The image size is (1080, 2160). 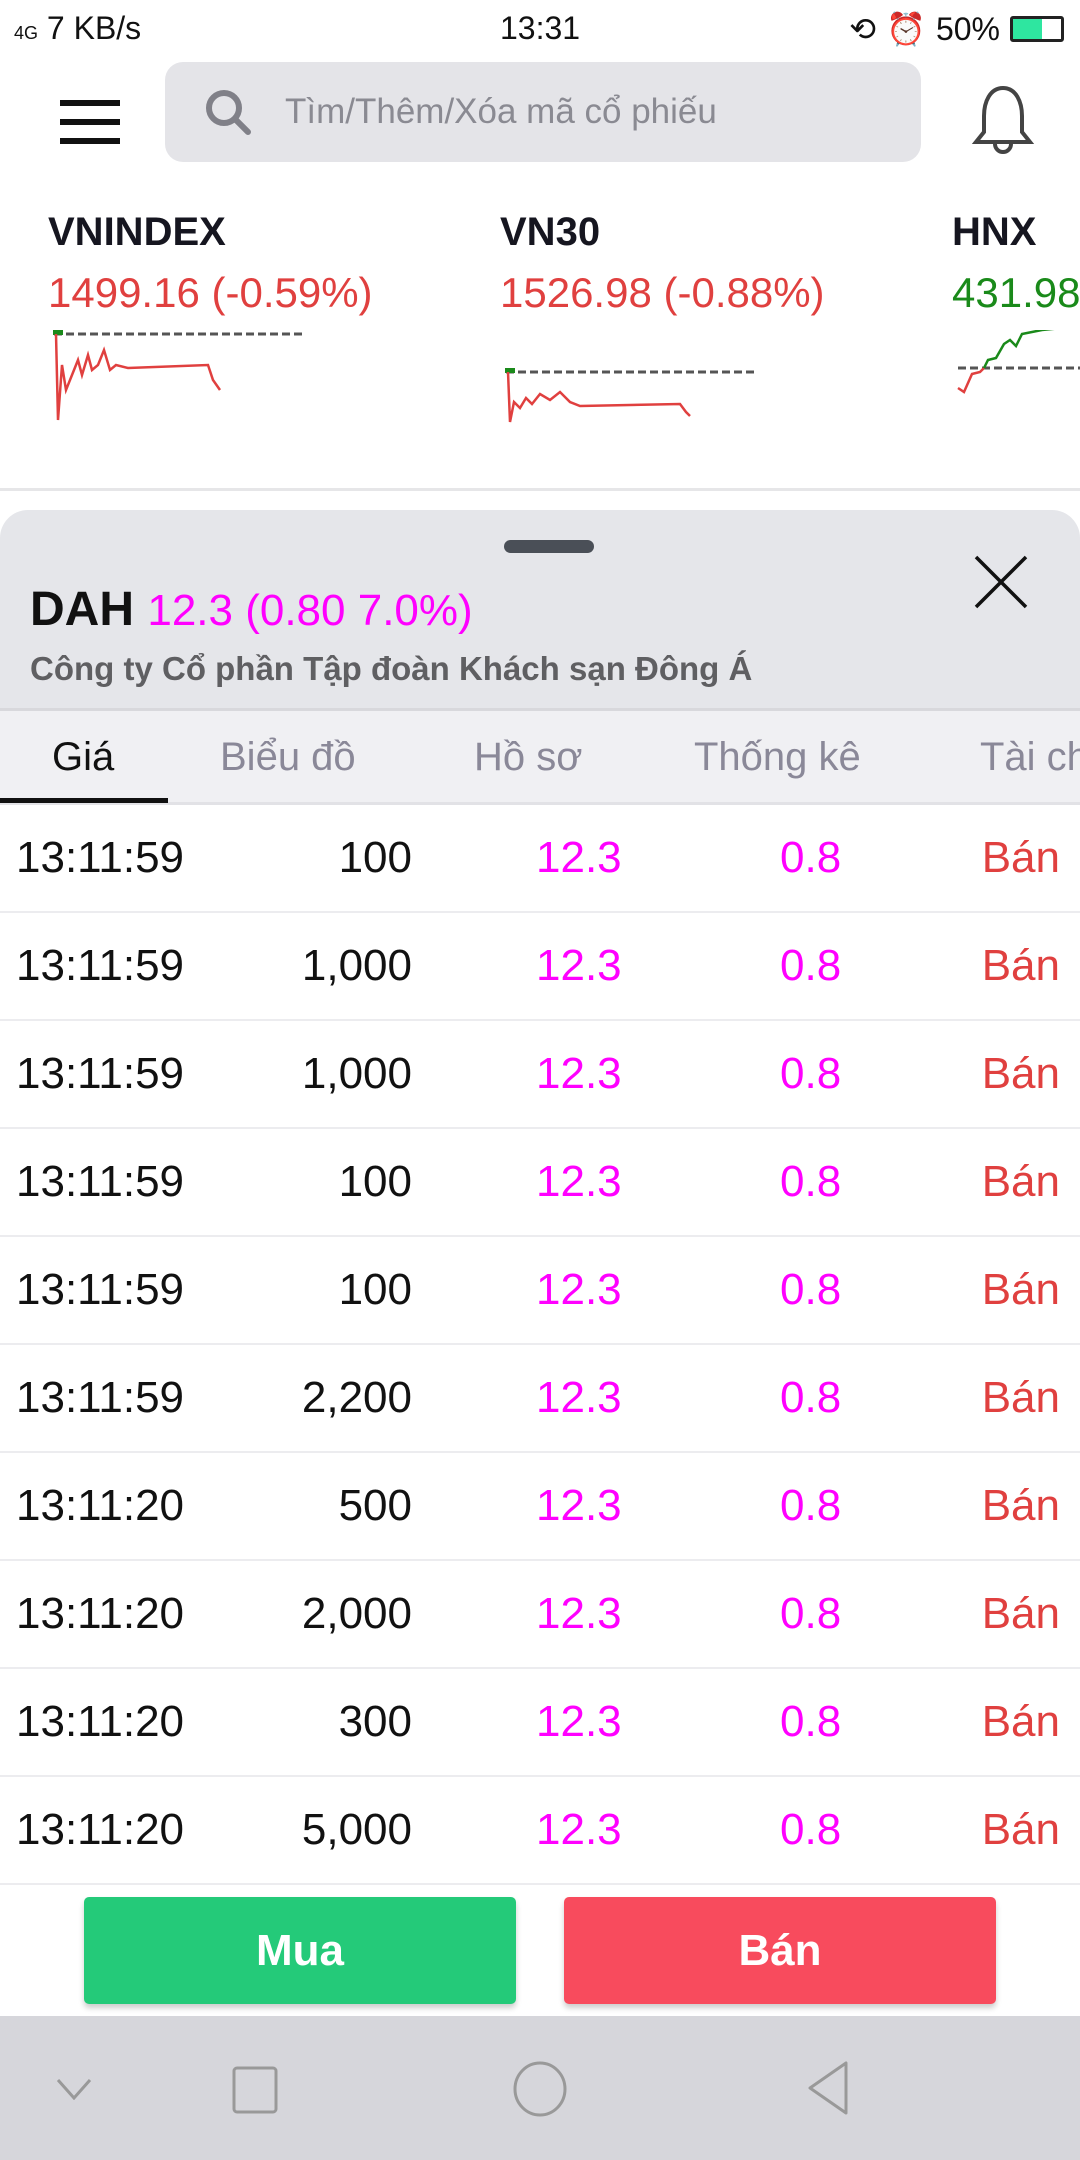 I want to click on system-nav-bar, so click(x=540, y=2088).